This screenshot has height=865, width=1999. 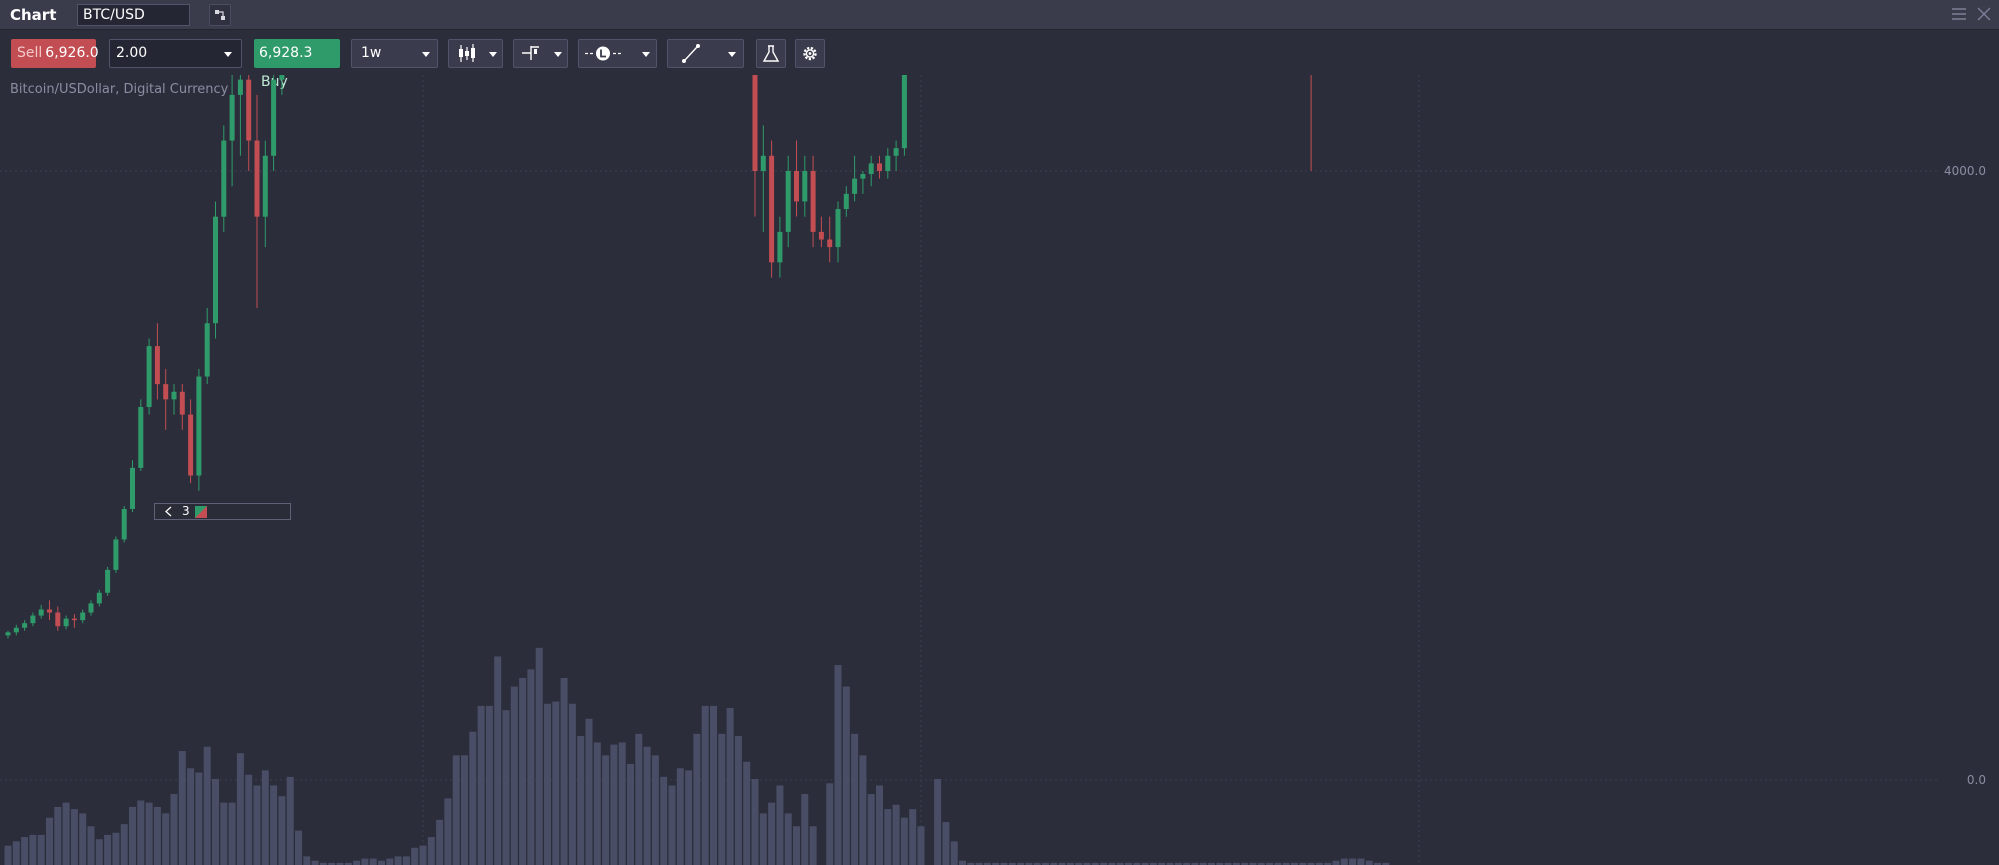 I want to click on window-menu-button, so click(x=1959, y=14).